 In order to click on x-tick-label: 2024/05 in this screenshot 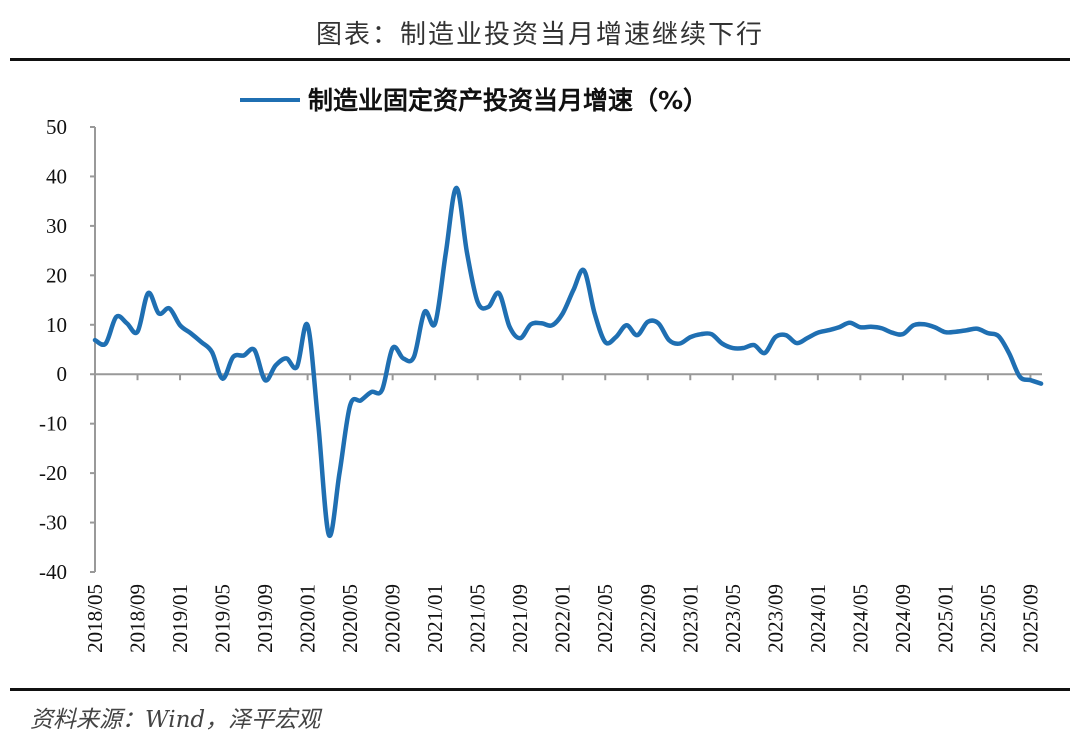, I will do `click(860, 618)`.